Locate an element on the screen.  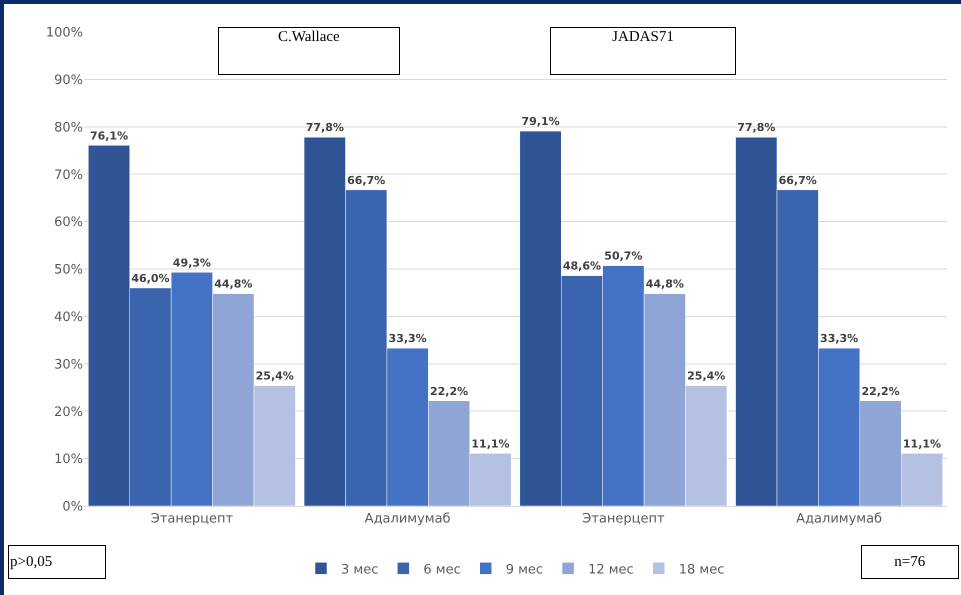
y-tick-label: 0% is located at coordinates (72, 507).